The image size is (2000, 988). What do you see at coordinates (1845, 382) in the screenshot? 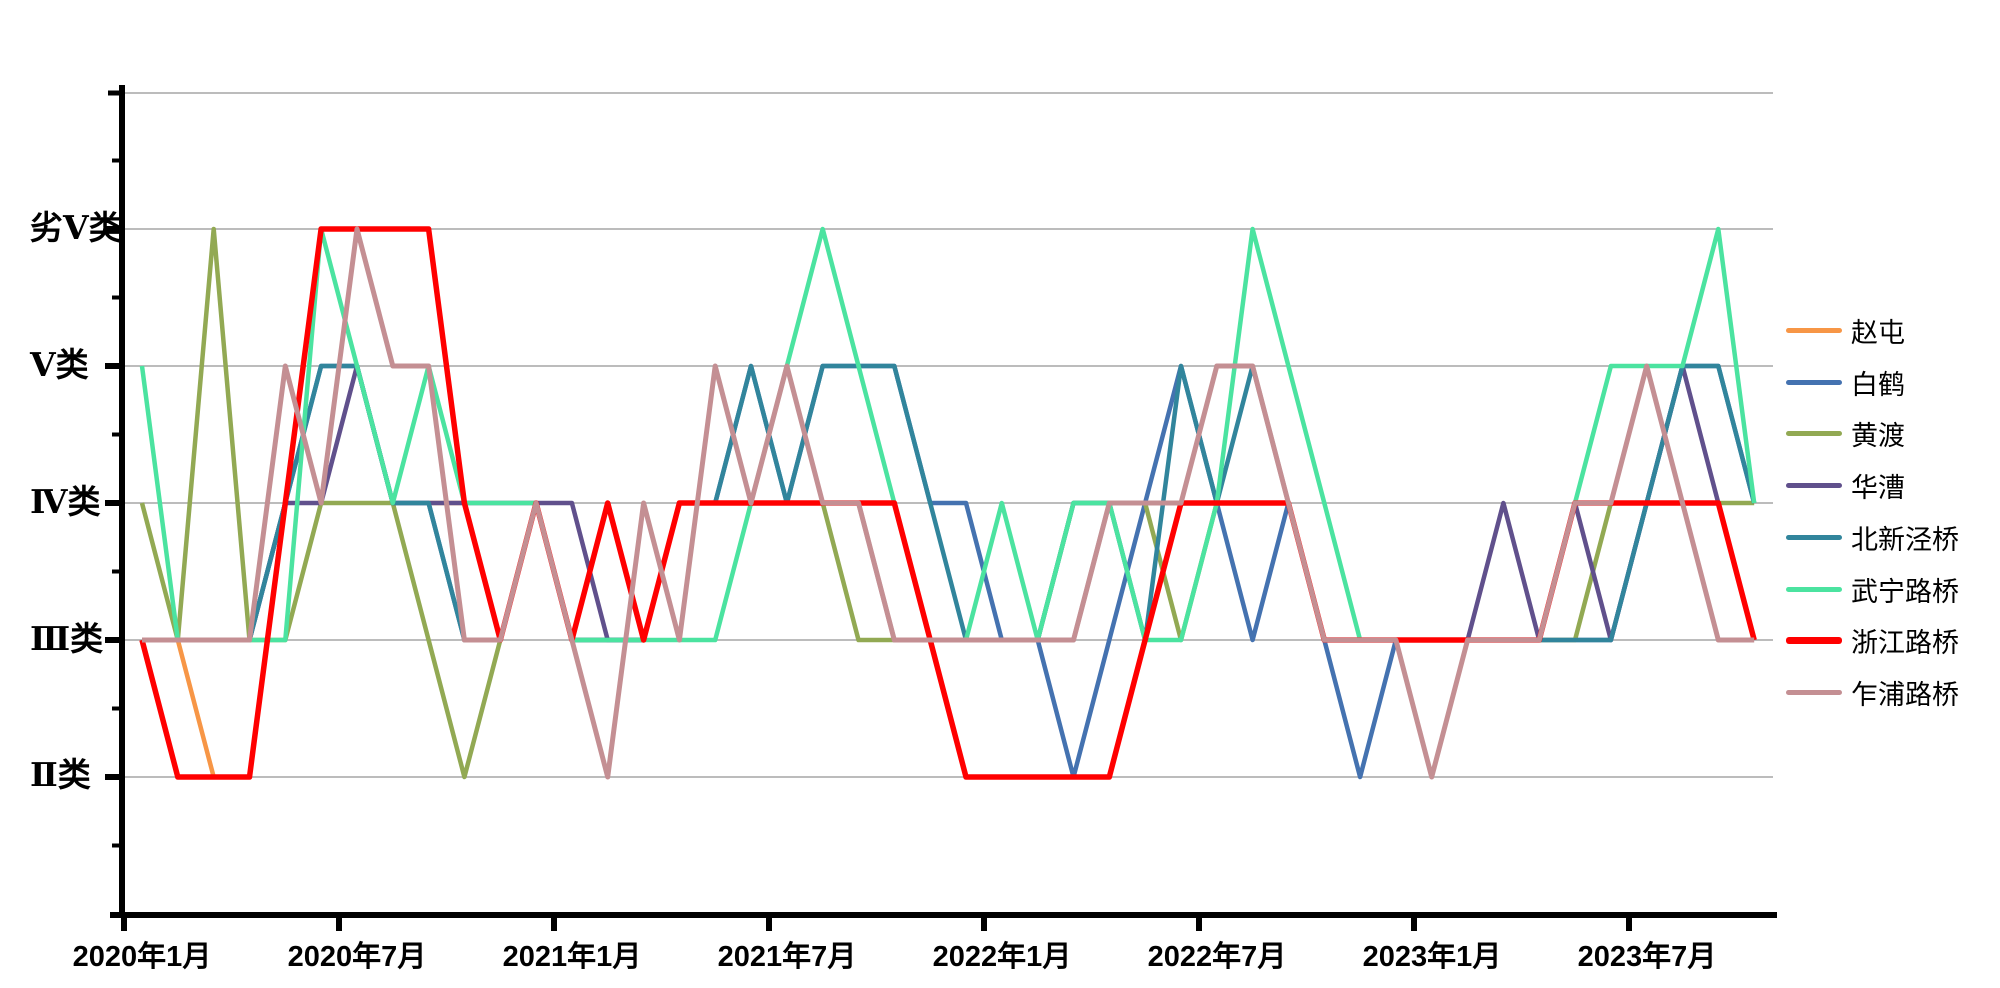
I see `legend-item-baihe: 白鹤` at bounding box center [1845, 382].